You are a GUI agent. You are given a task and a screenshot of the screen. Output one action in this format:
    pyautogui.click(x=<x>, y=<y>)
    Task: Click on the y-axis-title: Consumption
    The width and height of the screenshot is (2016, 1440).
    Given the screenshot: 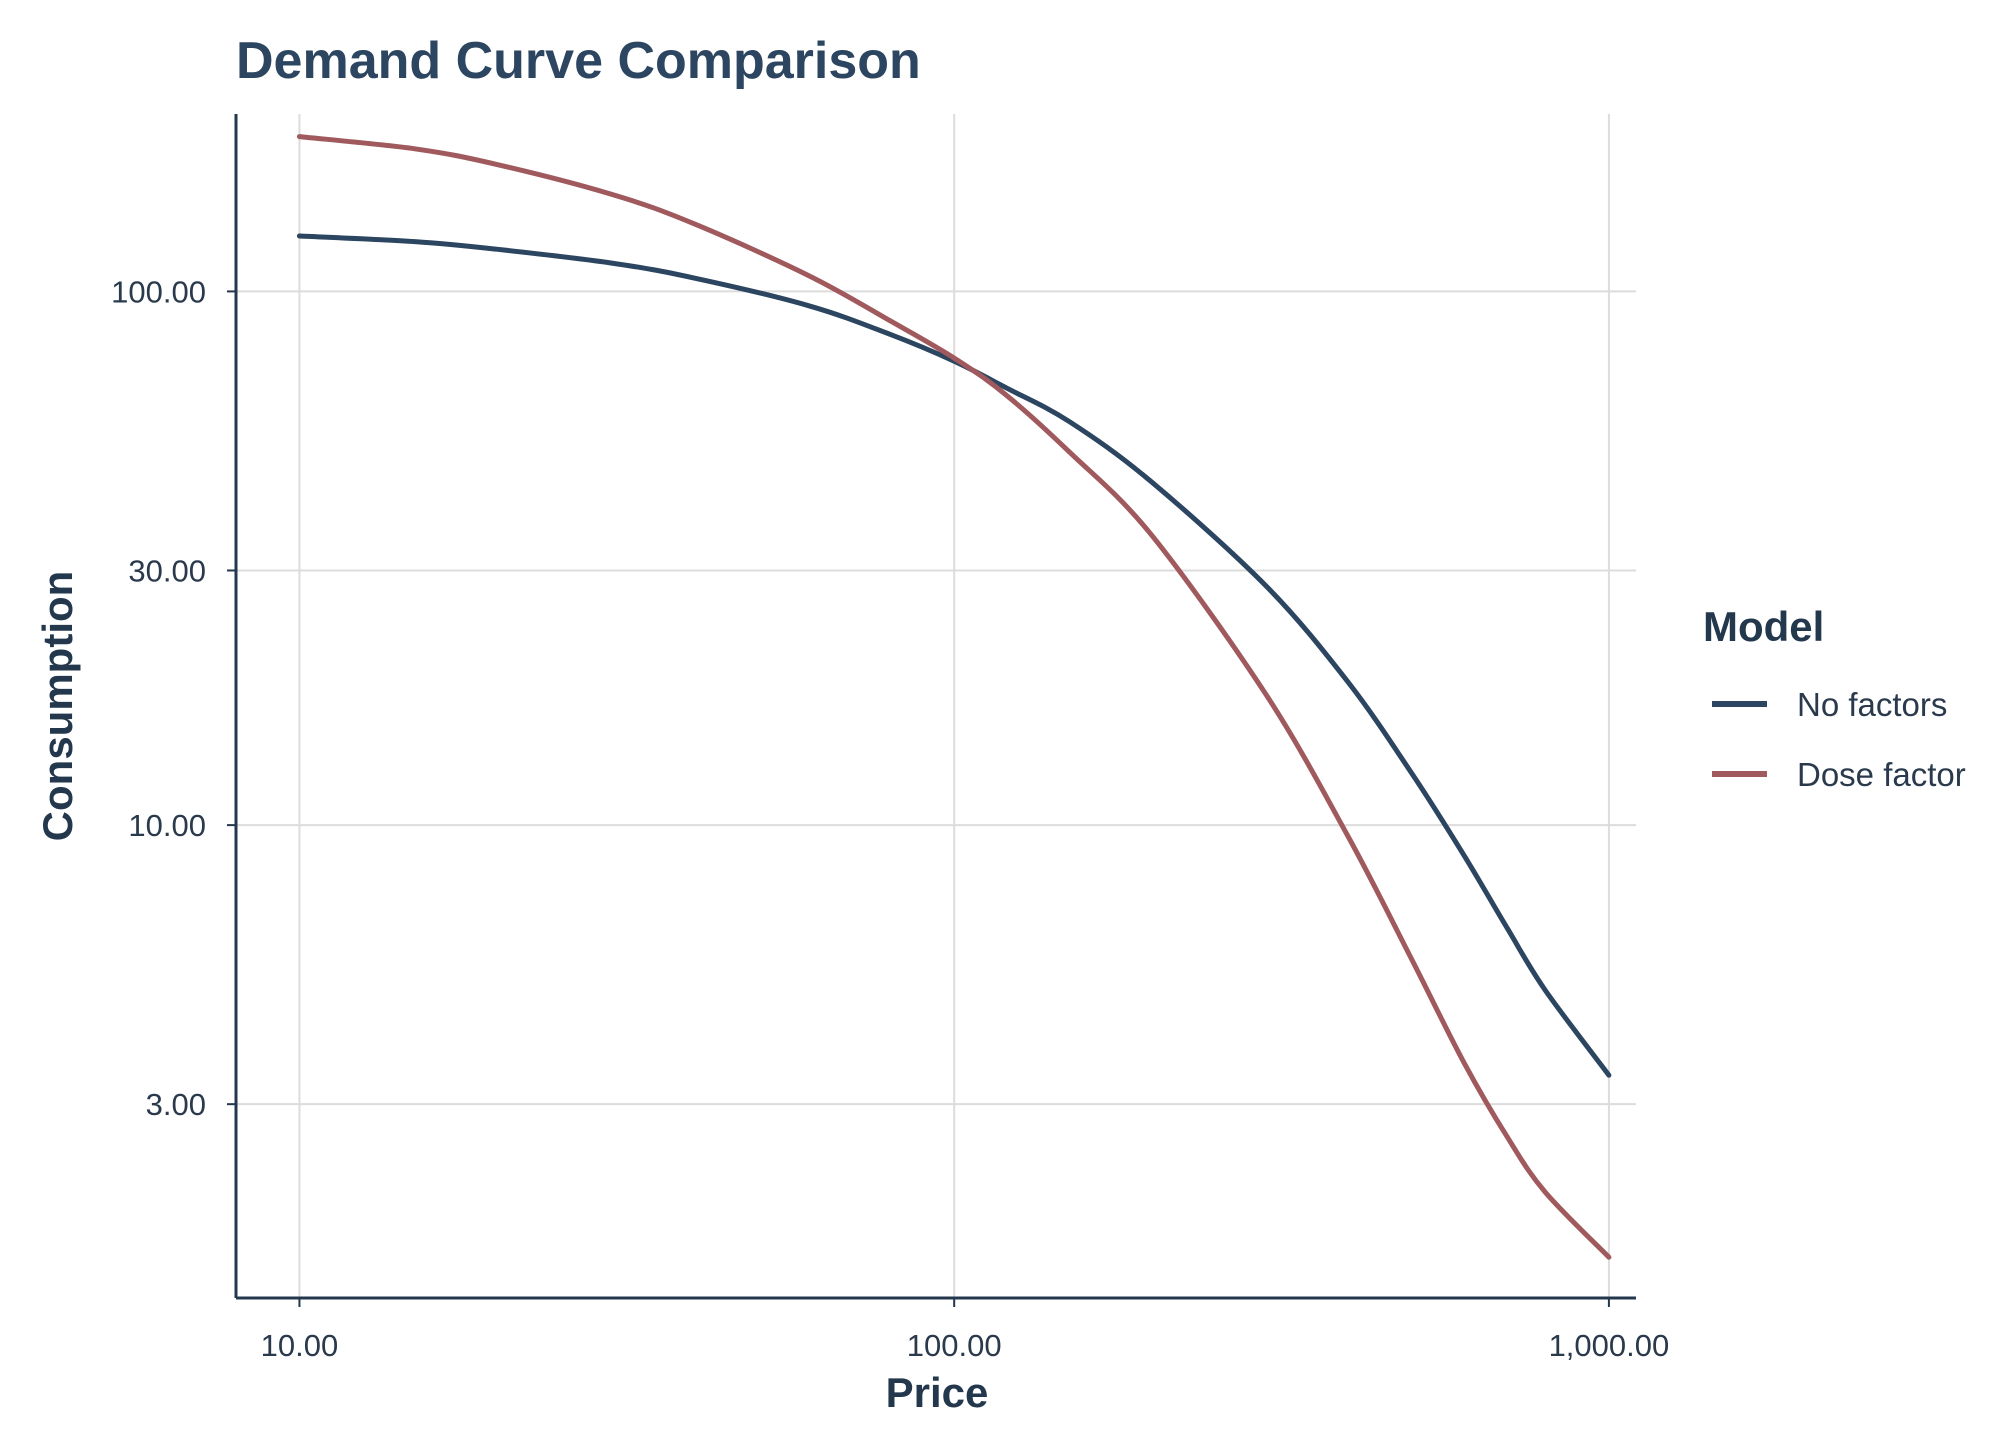 What is the action you would take?
    pyautogui.click(x=57, y=706)
    